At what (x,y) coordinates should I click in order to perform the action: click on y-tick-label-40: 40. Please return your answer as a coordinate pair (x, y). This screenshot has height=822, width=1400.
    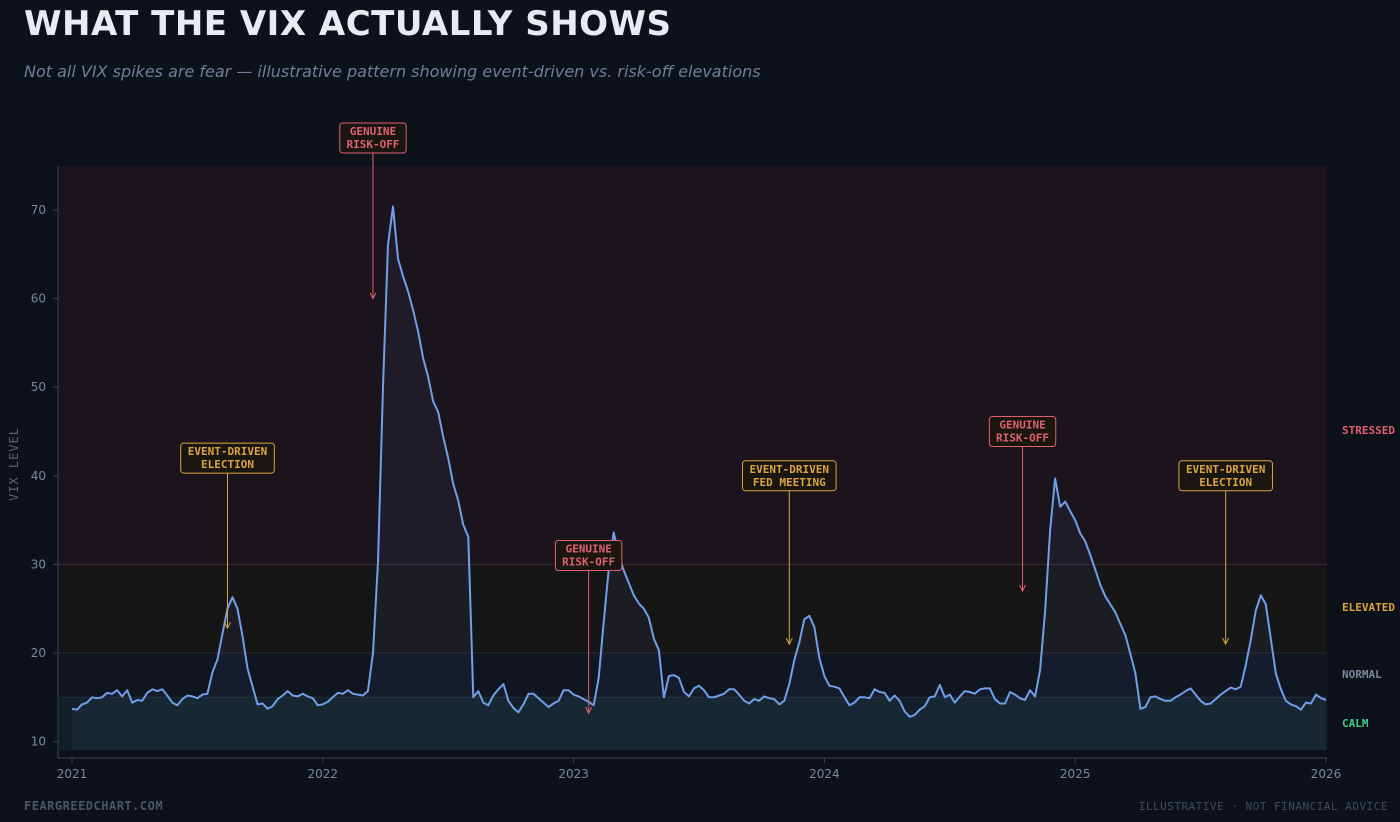
    Looking at the image, I should click on (38, 476).